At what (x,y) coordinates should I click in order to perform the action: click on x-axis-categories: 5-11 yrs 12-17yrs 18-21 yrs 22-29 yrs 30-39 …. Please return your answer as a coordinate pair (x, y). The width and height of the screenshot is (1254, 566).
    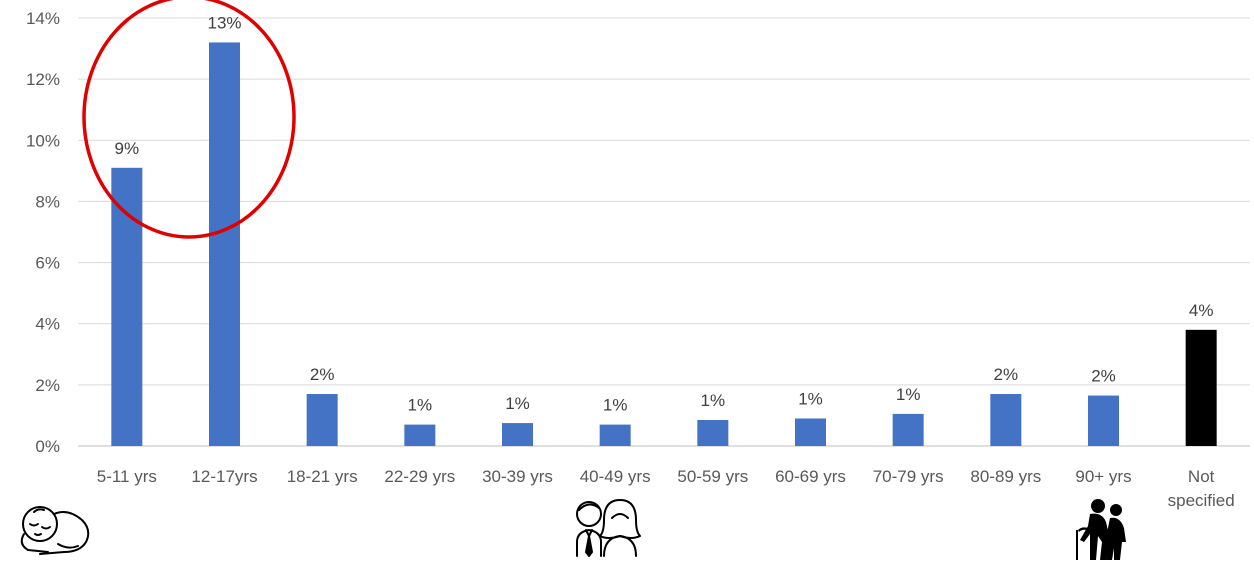
    Looking at the image, I should click on (666, 488).